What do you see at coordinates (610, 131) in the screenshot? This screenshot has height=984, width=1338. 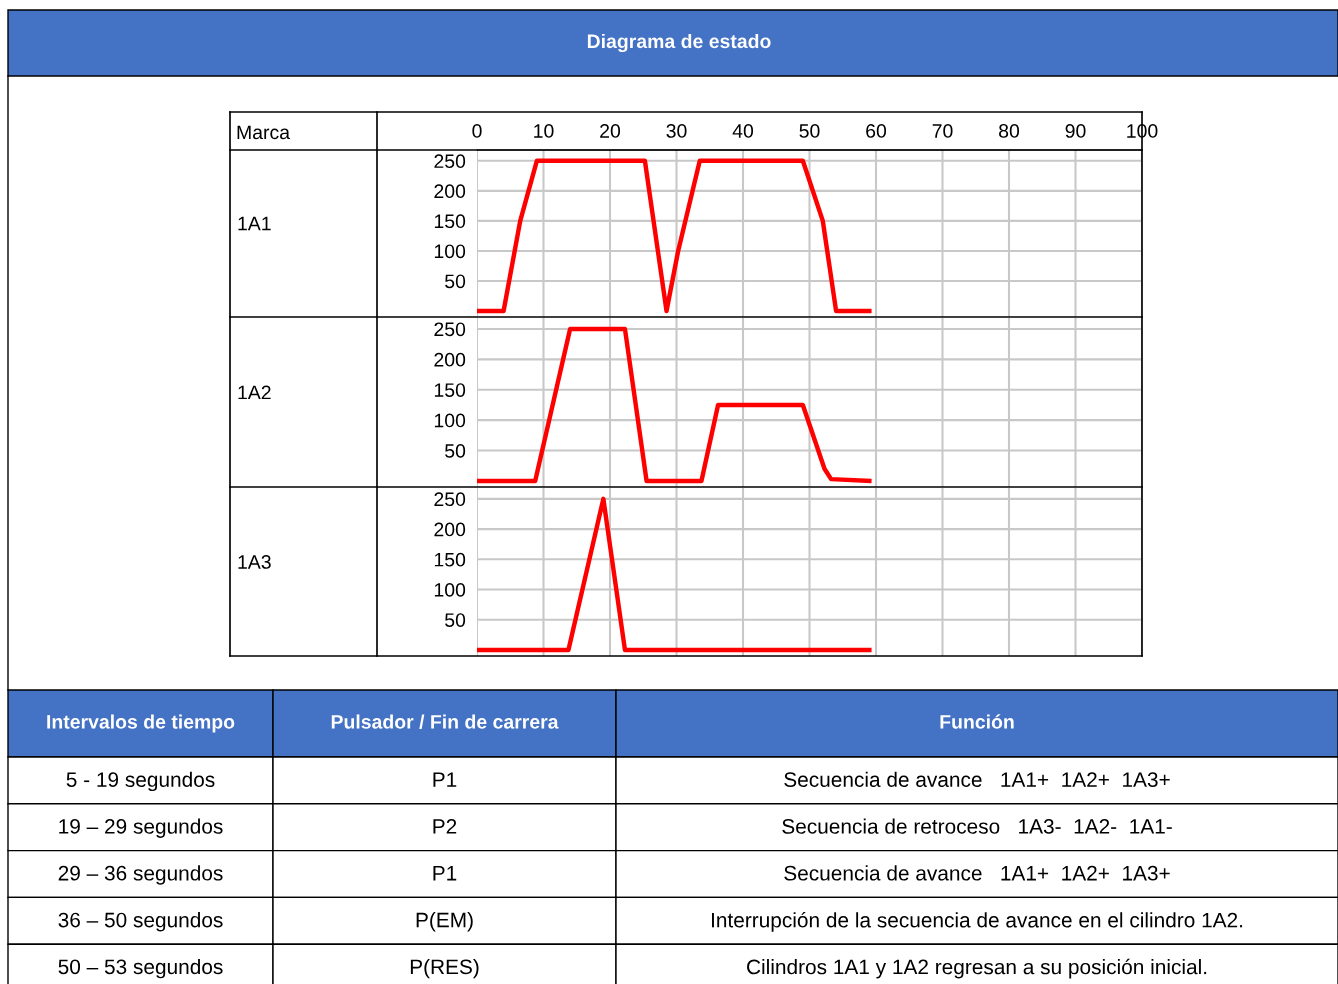 I see `x-tick-label: 20` at bounding box center [610, 131].